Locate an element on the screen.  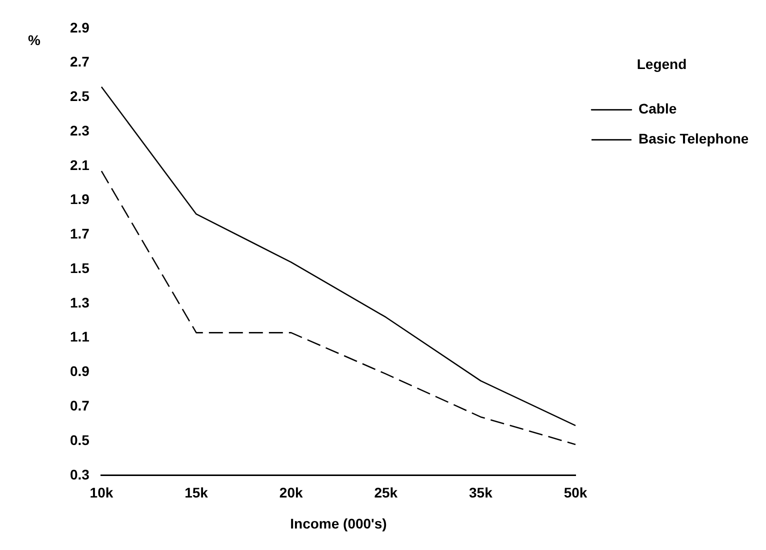
x-tick-label: 50k is located at coordinates (576, 492).